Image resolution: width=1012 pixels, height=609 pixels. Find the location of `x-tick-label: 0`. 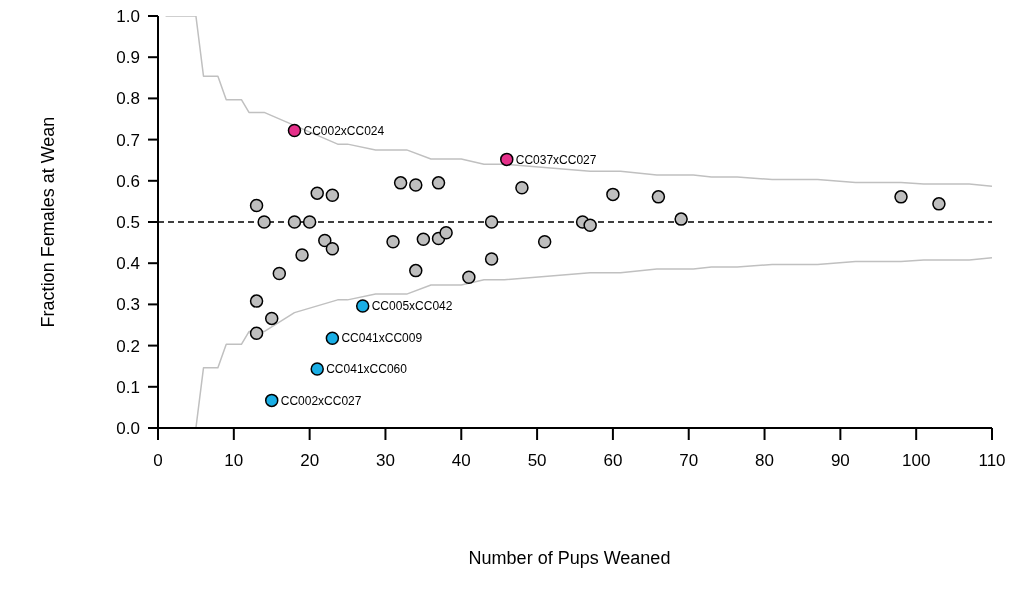

x-tick-label: 0 is located at coordinates (158, 461).